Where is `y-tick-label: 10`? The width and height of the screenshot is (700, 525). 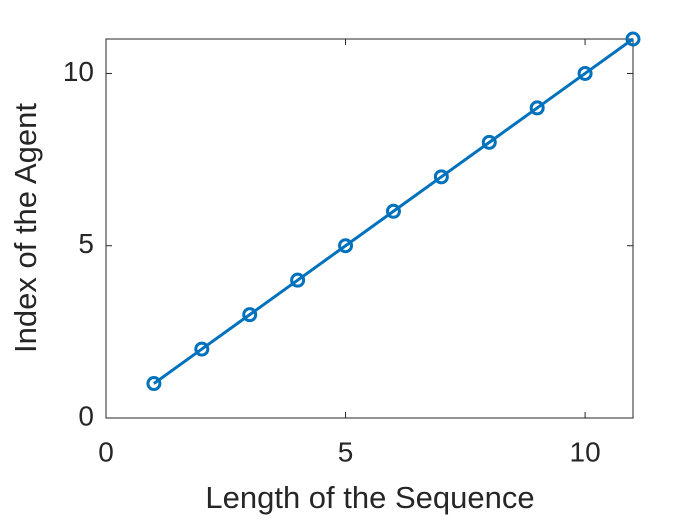
y-tick-label: 10 is located at coordinates (78, 71).